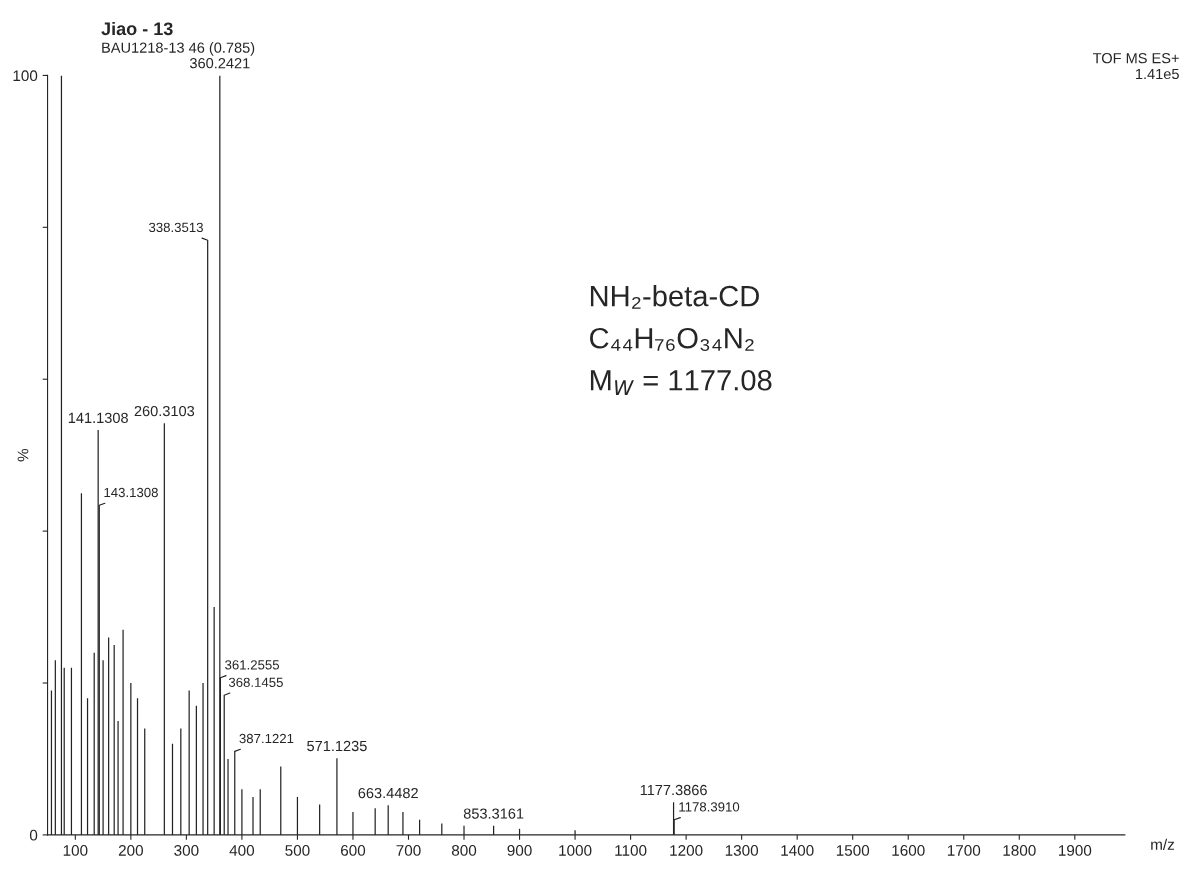  I want to click on annotation: 368.1455, so click(255, 682).